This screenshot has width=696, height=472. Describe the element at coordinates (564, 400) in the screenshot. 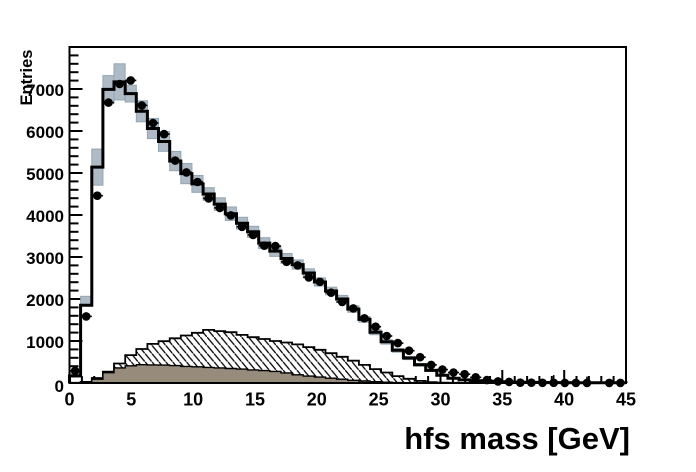

I see `svg-text: 40` at that location.